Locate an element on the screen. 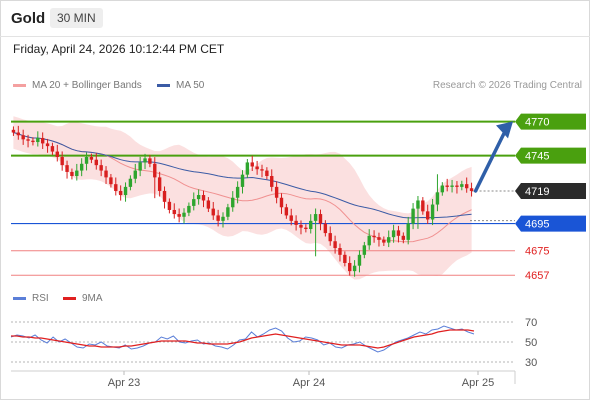  rsi-level-label-30: 30 is located at coordinates (531, 363).